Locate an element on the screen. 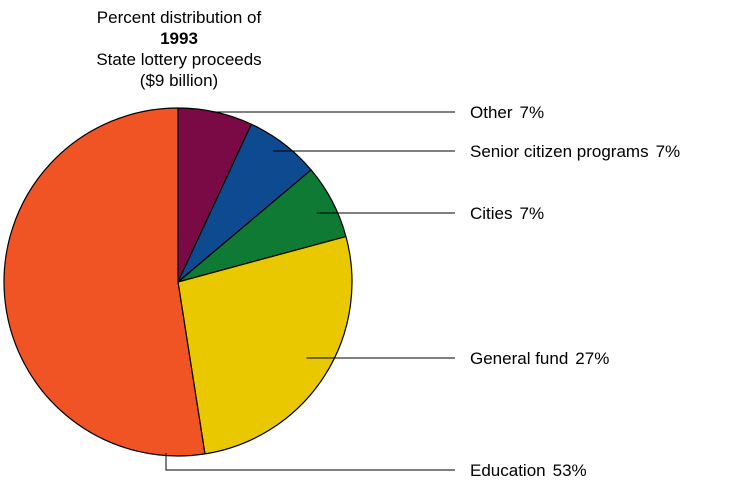  slice-general-fund is located at coordinates (265, 345).